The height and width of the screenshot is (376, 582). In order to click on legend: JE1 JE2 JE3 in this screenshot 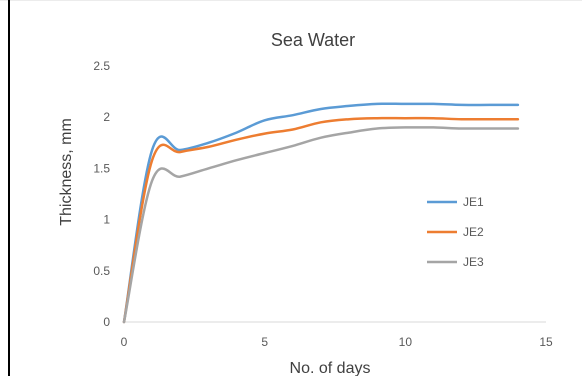, I will do `click(455, 232)`.